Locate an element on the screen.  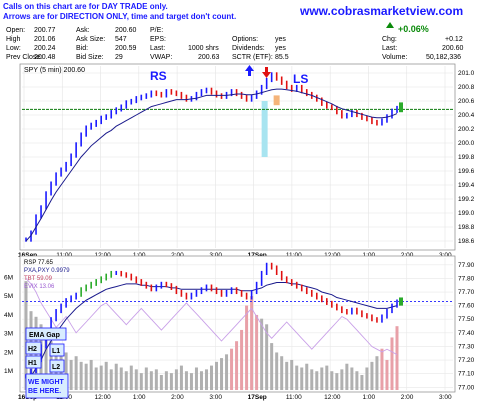
prevclose-label: Prev Close: is located at coordinates (24, 57).